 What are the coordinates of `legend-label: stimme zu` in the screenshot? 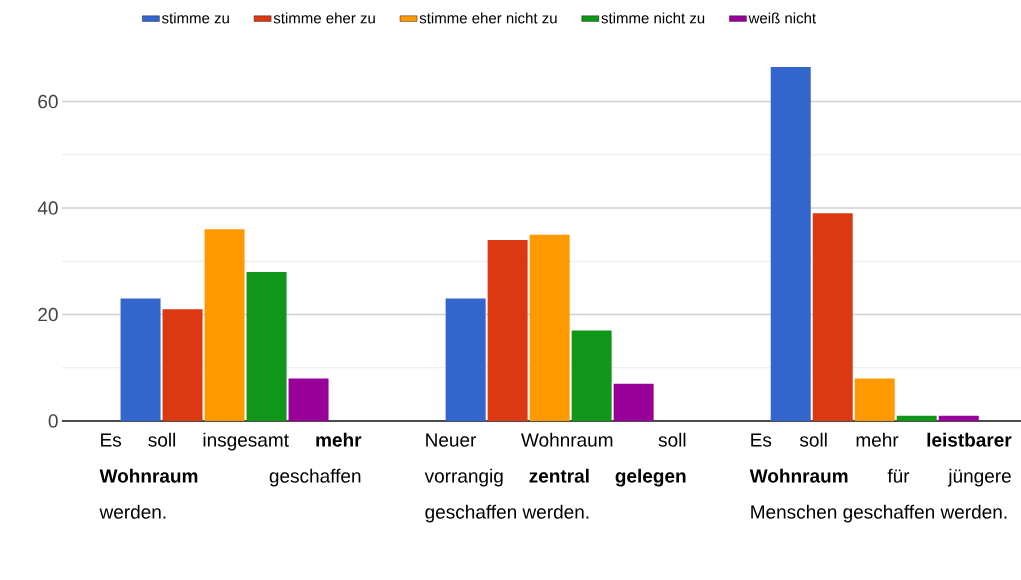 It's located at (195, 18).